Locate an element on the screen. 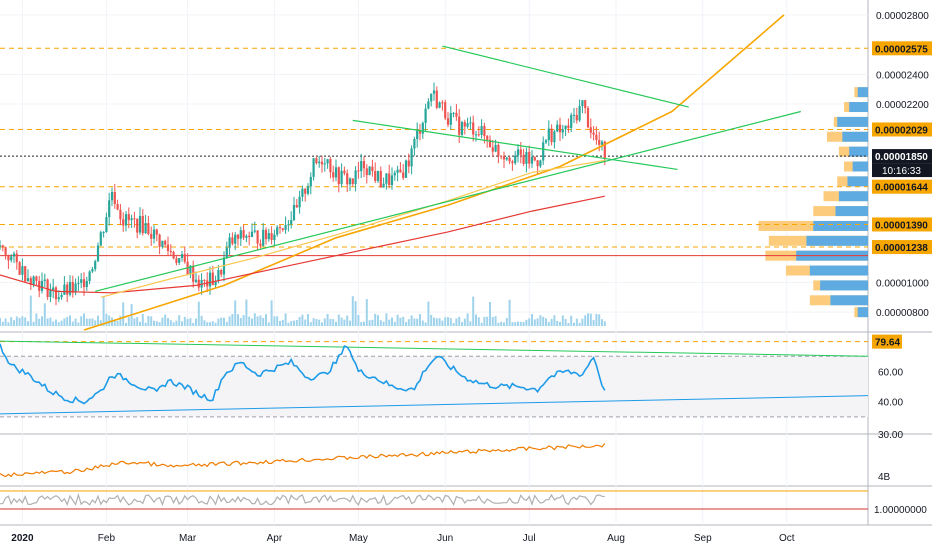  countdown-label: 10:16:33 is located at coordinates (901, 171).